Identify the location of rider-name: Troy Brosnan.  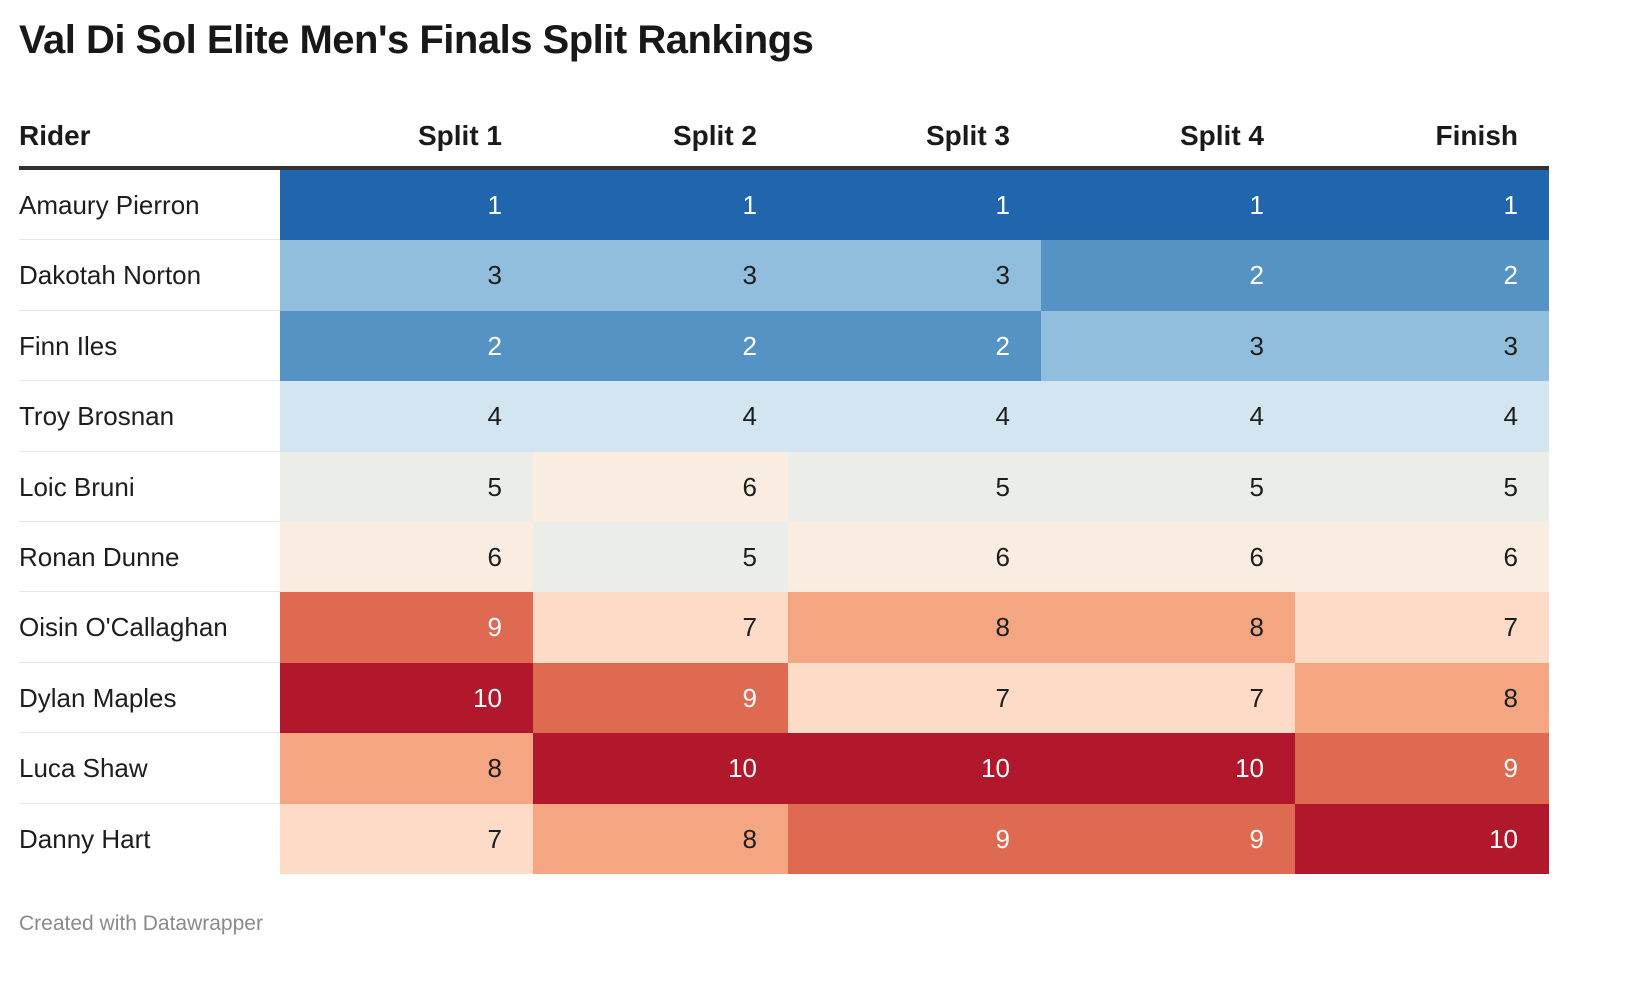
(149, 416).